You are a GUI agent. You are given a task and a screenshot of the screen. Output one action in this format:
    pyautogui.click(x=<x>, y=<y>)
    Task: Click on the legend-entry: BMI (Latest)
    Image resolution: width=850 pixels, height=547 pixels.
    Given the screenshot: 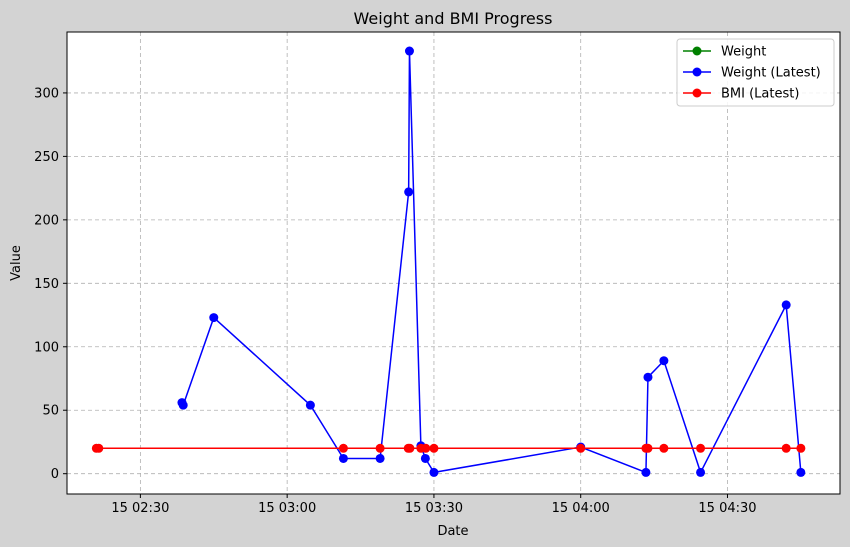 What is the action you would take?
    pyautogui.click(x=741, y=94)
    